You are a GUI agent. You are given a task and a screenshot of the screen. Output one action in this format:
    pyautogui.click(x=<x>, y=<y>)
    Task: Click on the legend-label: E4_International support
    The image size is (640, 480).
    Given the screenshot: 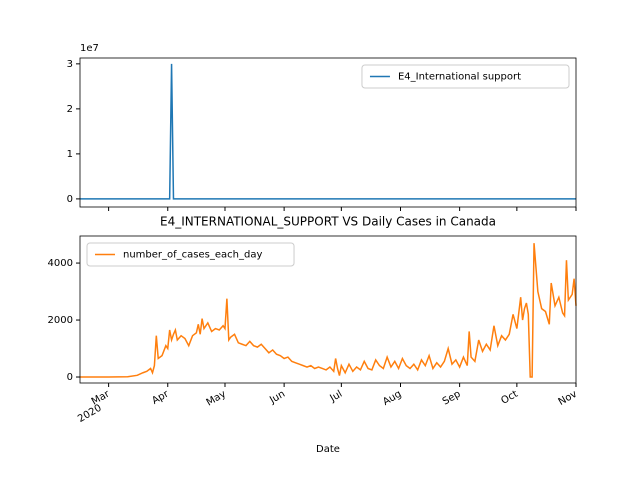 What is the action you would take?
    pyautogui.click(x=459, y=77)
    